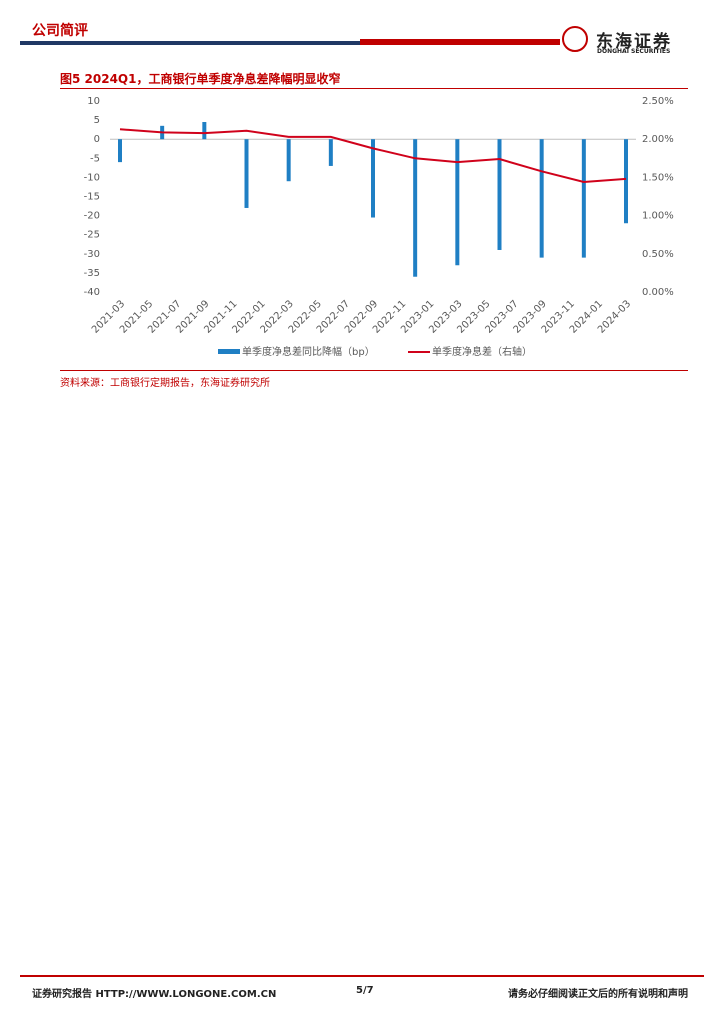 This screenshot has height=1024, width=724. I want to click on y2-tick-label: 2.50%, so click(658, 101).